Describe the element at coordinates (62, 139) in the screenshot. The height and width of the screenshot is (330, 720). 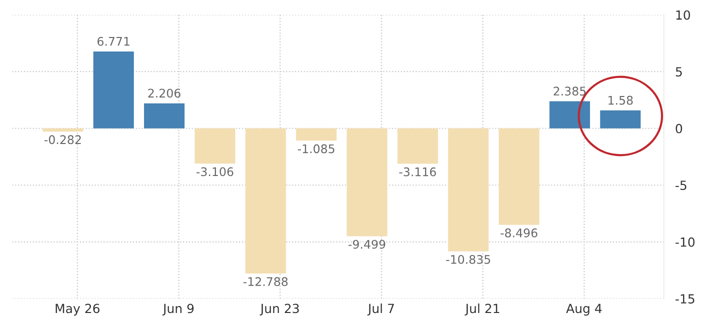
I see `data-label: -0.282` at that location.